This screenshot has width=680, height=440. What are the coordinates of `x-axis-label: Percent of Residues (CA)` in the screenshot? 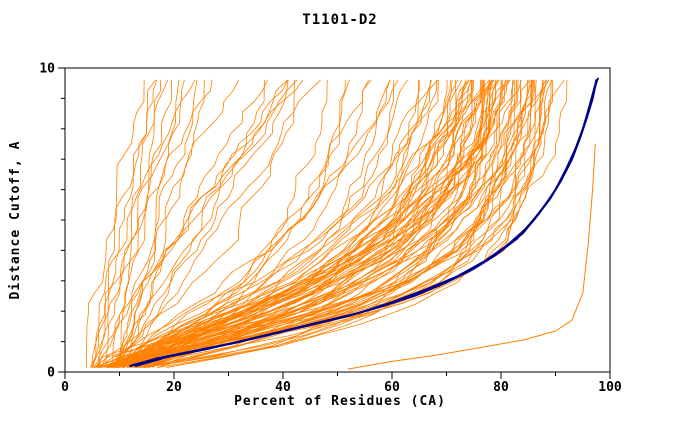 It's located at (340, 401).